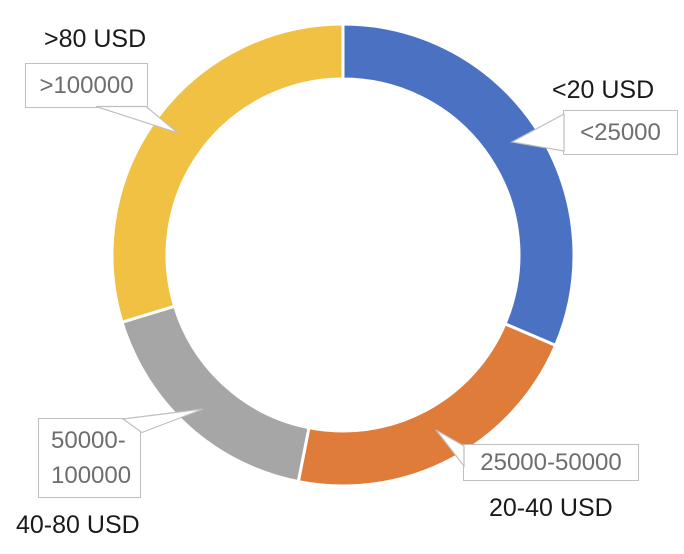 This screenshot has width=684, height=554. I want to click on callout-box-lt25000: <25000, so click(620, 132).